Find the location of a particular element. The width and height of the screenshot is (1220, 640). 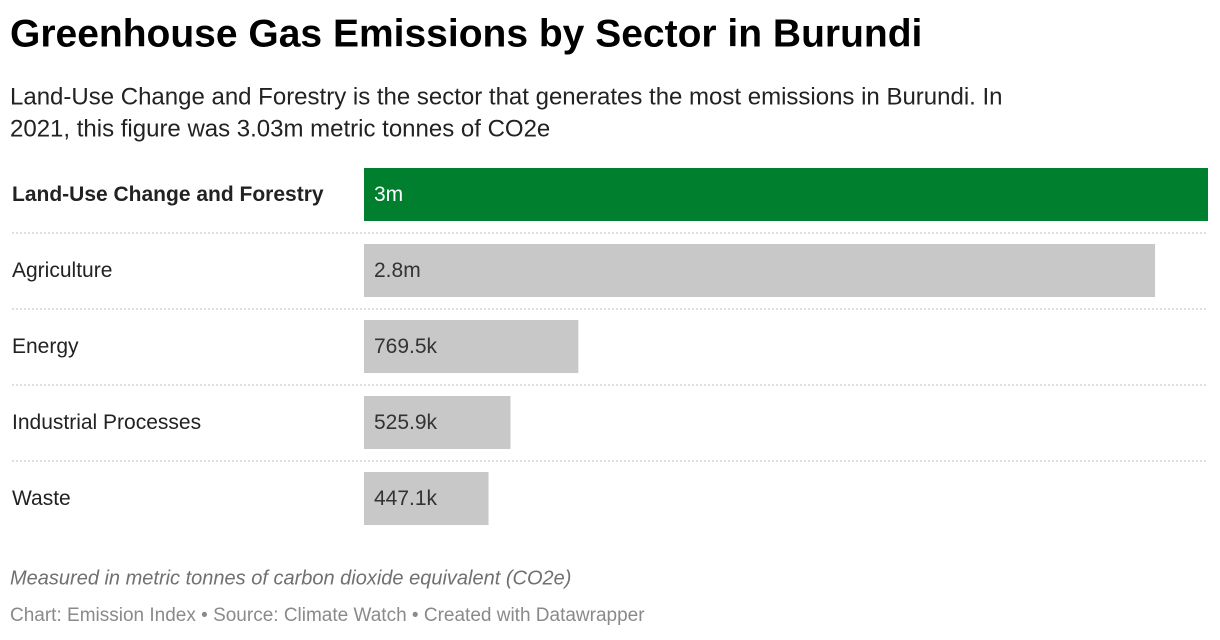

value-label: 525.9k is located at coordinates (406, 422).